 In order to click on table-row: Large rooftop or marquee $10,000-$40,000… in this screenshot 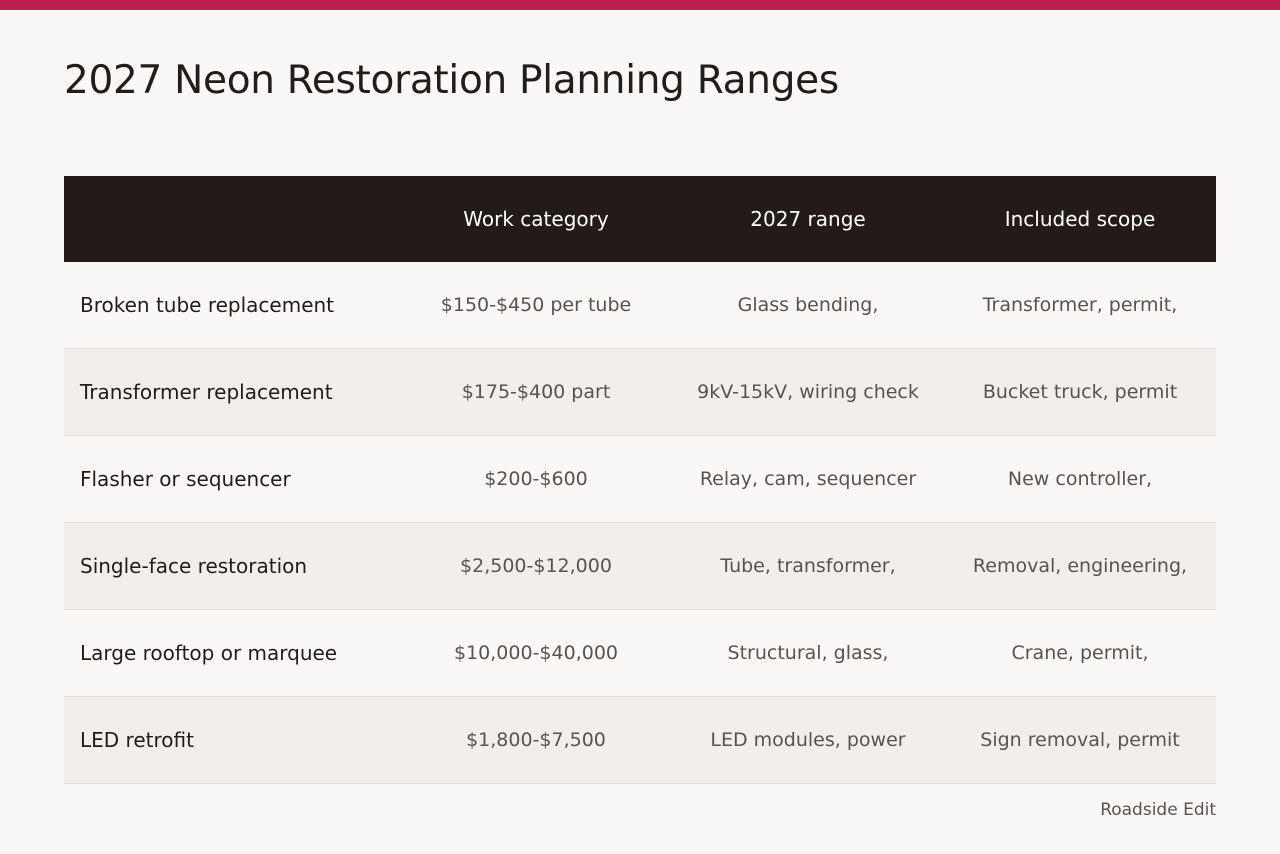, I will do `click(640, 653)`.